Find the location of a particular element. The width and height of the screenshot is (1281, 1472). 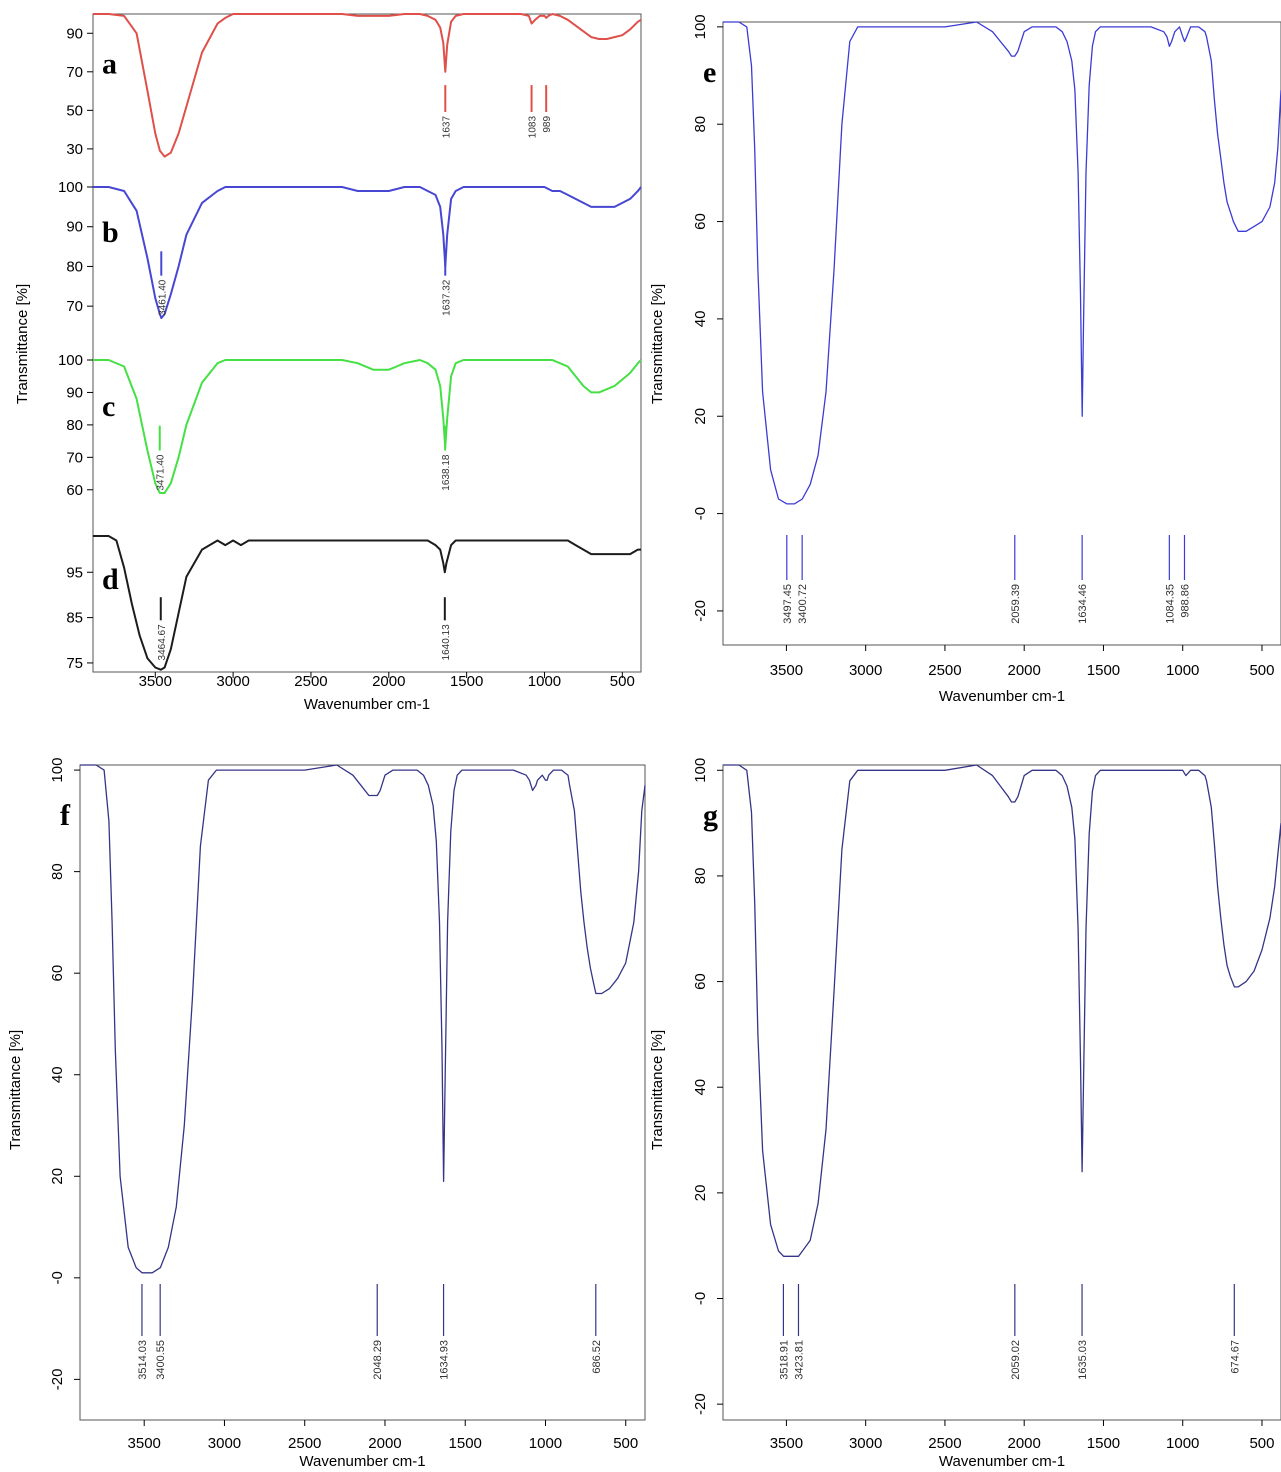

y-tick-label: 95 is located at coordinates (74, 572).